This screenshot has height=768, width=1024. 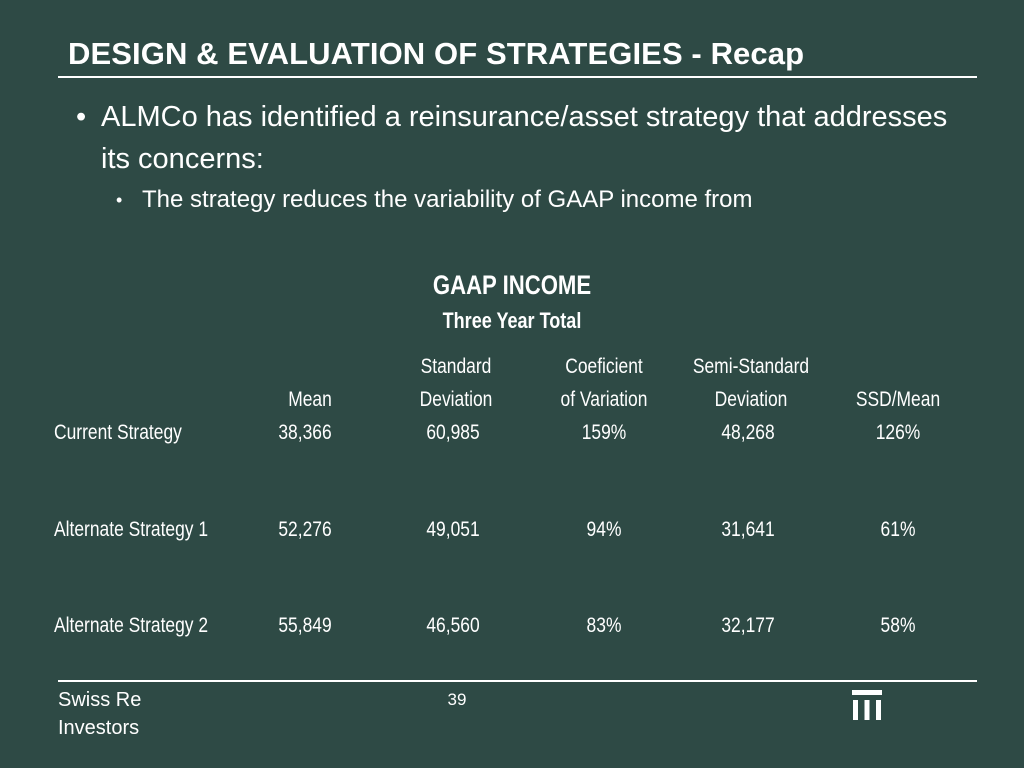 I want to click on table-cell: 49,051, so click(x=453, y=529).